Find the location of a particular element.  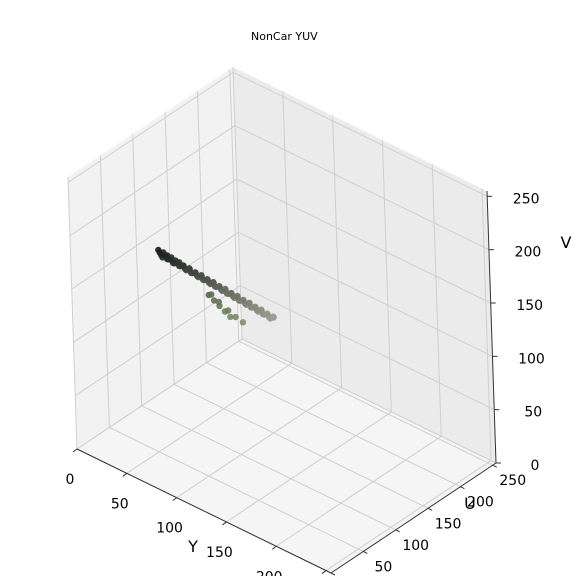

x-tick-label: 50 is located at coordinates (120, 504).